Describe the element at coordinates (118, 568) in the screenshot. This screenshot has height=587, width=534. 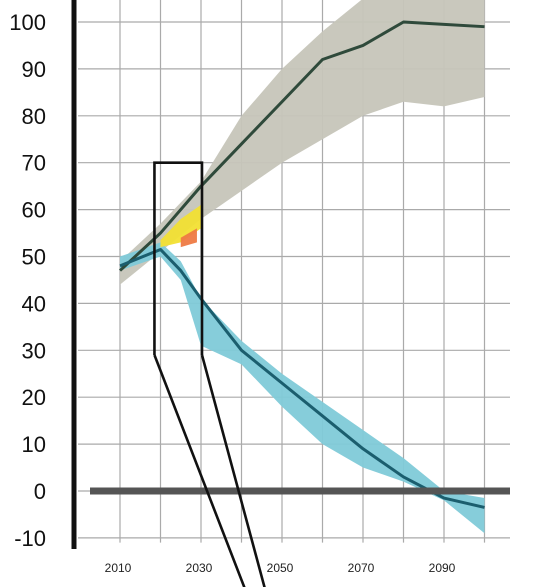
I see `x-tick-label: 2010` at that location.